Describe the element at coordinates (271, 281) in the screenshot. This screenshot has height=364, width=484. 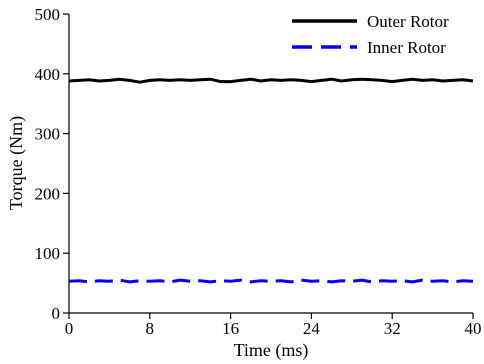
I see `series-line-inner-rotor` at that location.